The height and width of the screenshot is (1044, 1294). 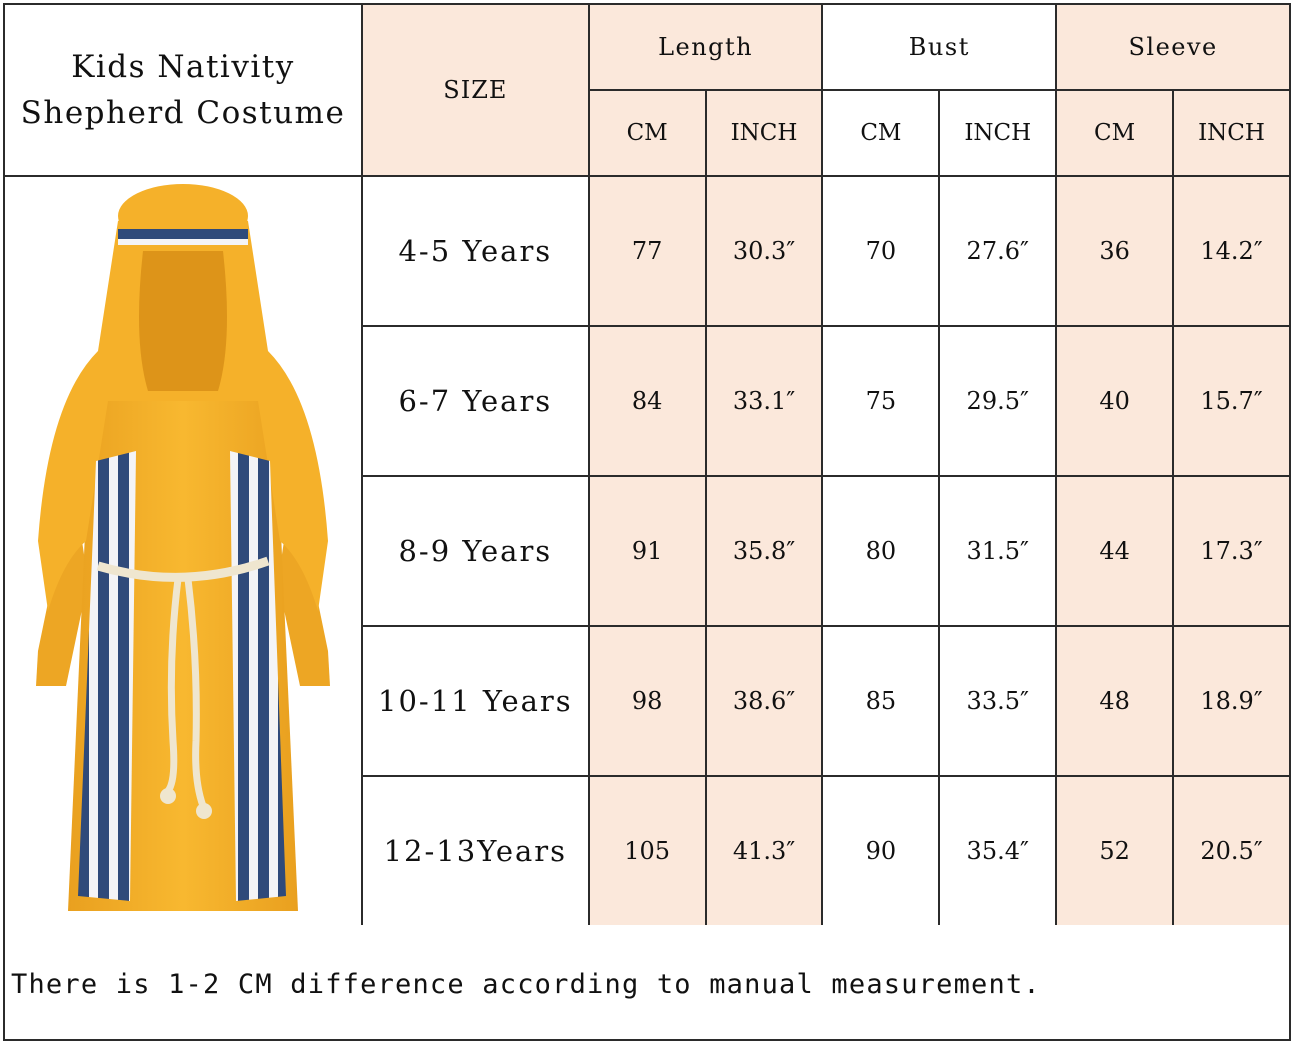 What do you see at coordinates (647, 133) in the screenshot?
I see `length-cm-header: CM` at bounding box center [647, 133].